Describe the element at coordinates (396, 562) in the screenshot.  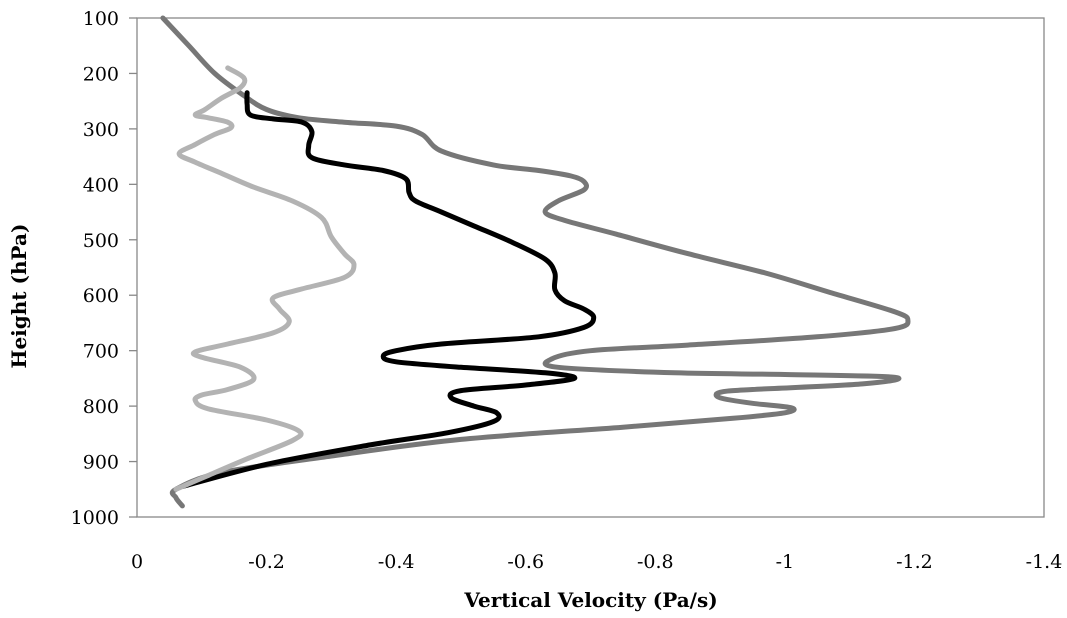
I see `x-tick-label: -0.4` at that location.